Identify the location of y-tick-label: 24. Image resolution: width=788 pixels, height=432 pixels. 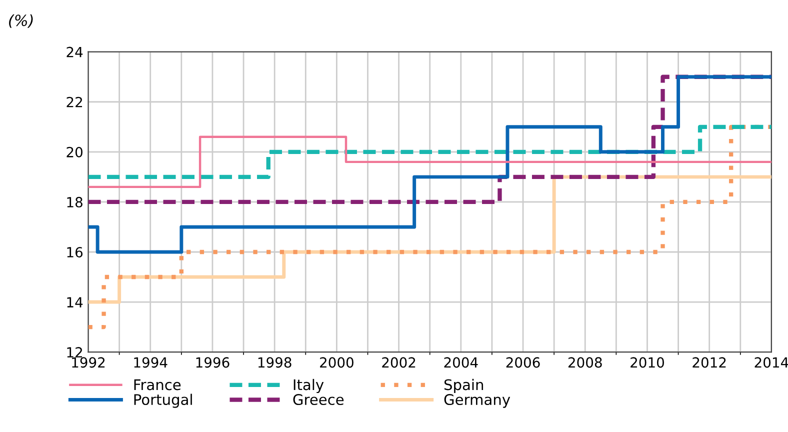
(74, 52).